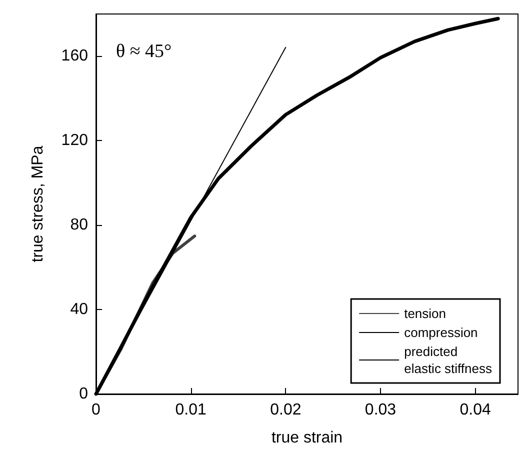 This screenshot has width=520, height=461. What do you see at coordinates (441, 332) in the screenshot?
I see `legend-label: compression` at bounding box center [441, 332].